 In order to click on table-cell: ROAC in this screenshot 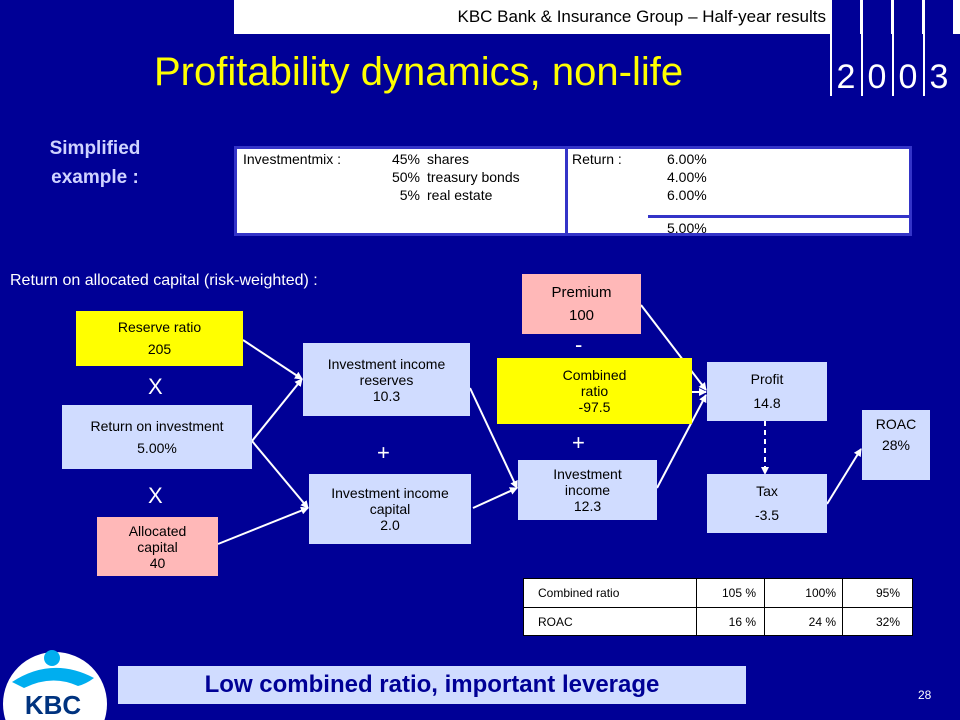, I will do `click(555, 622)`.